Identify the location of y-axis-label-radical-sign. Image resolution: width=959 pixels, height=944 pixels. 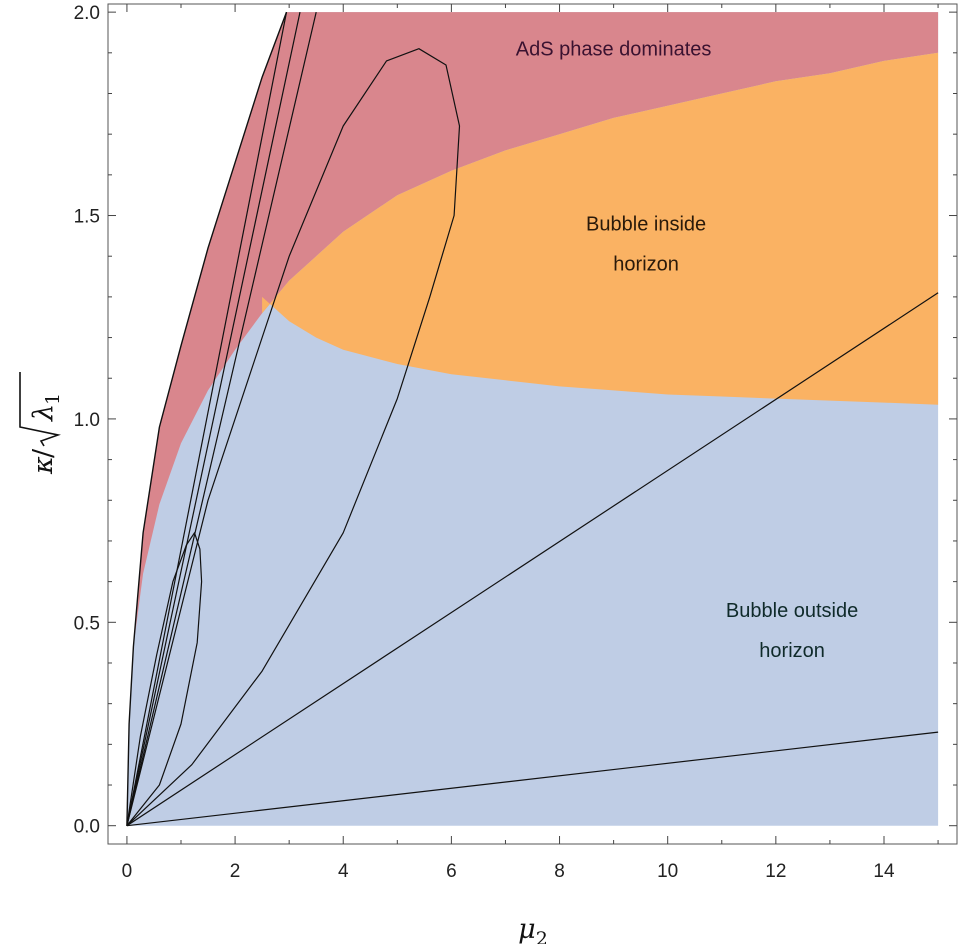
(40, 409).